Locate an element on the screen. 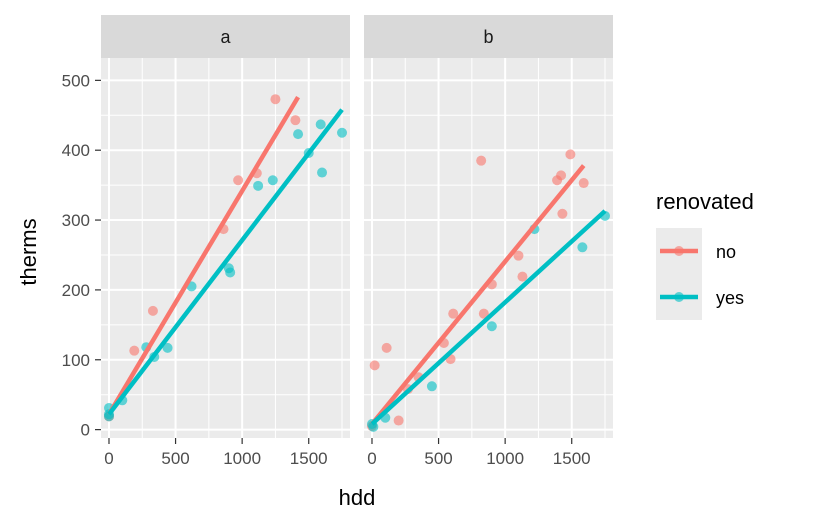  facet-b-strip-label: b is located at coordinates (488, 37).